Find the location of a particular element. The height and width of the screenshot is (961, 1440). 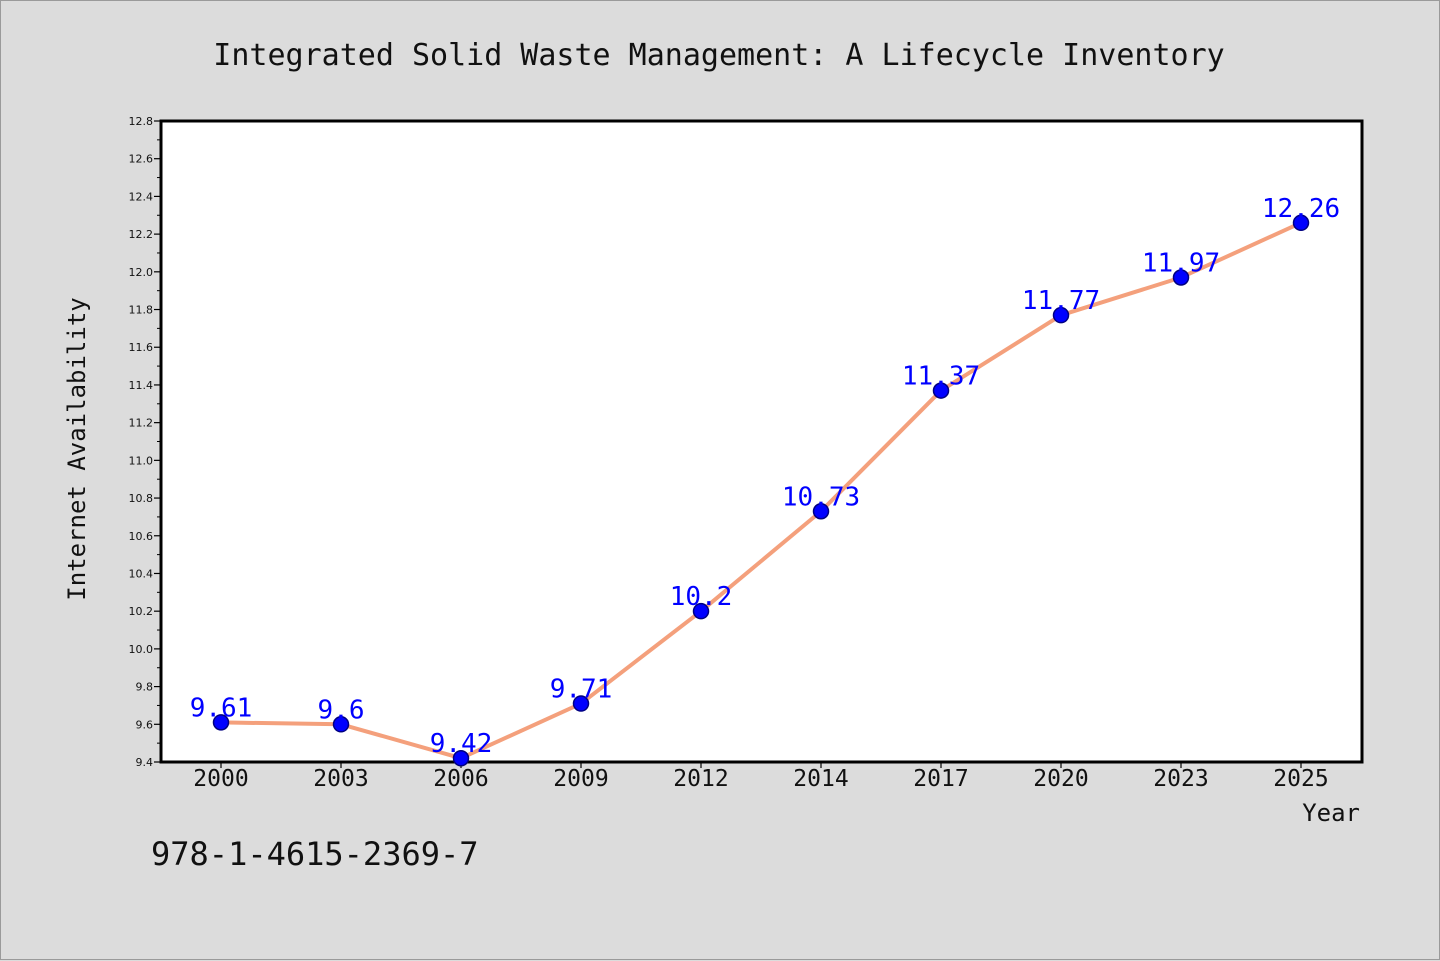

y-tick-label: 11.0 is located at coordinates (141, 460).